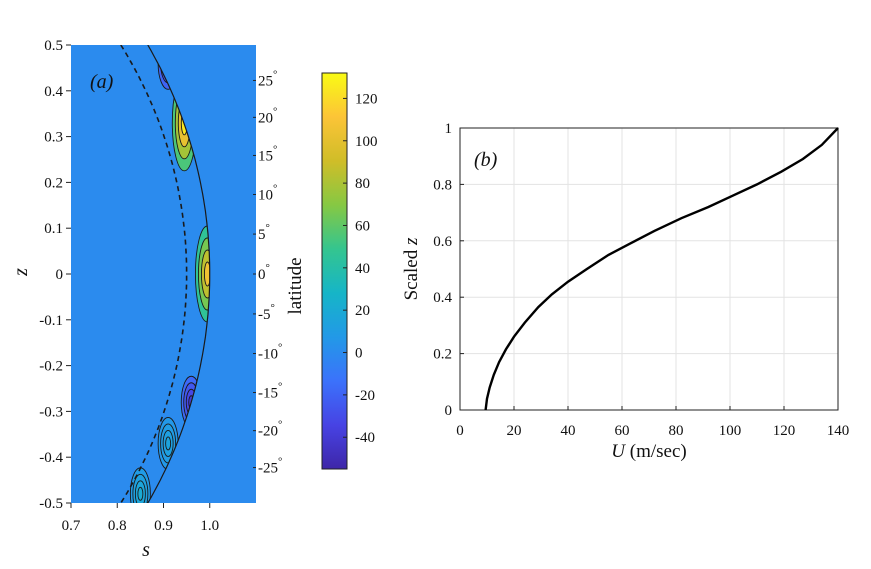 The height and width of the screenshot is (569, 871). I want to click on a-y-tick-label: 0, so click(60, 275).